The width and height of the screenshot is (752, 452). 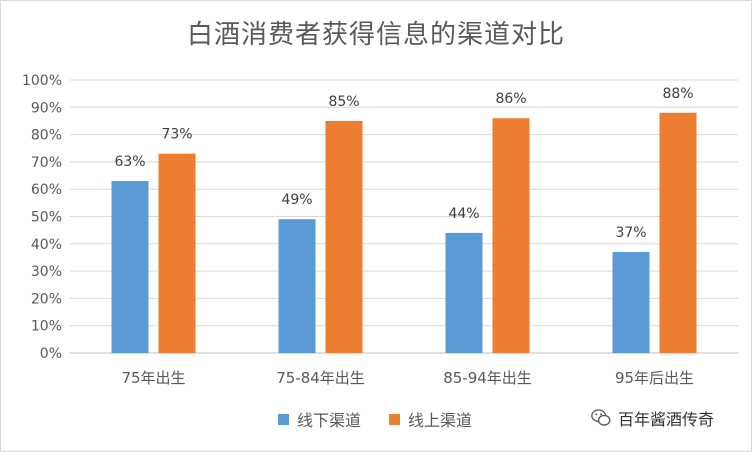 I want to click on legend-item-online: 线上渠道, so click(x=430, y=419).